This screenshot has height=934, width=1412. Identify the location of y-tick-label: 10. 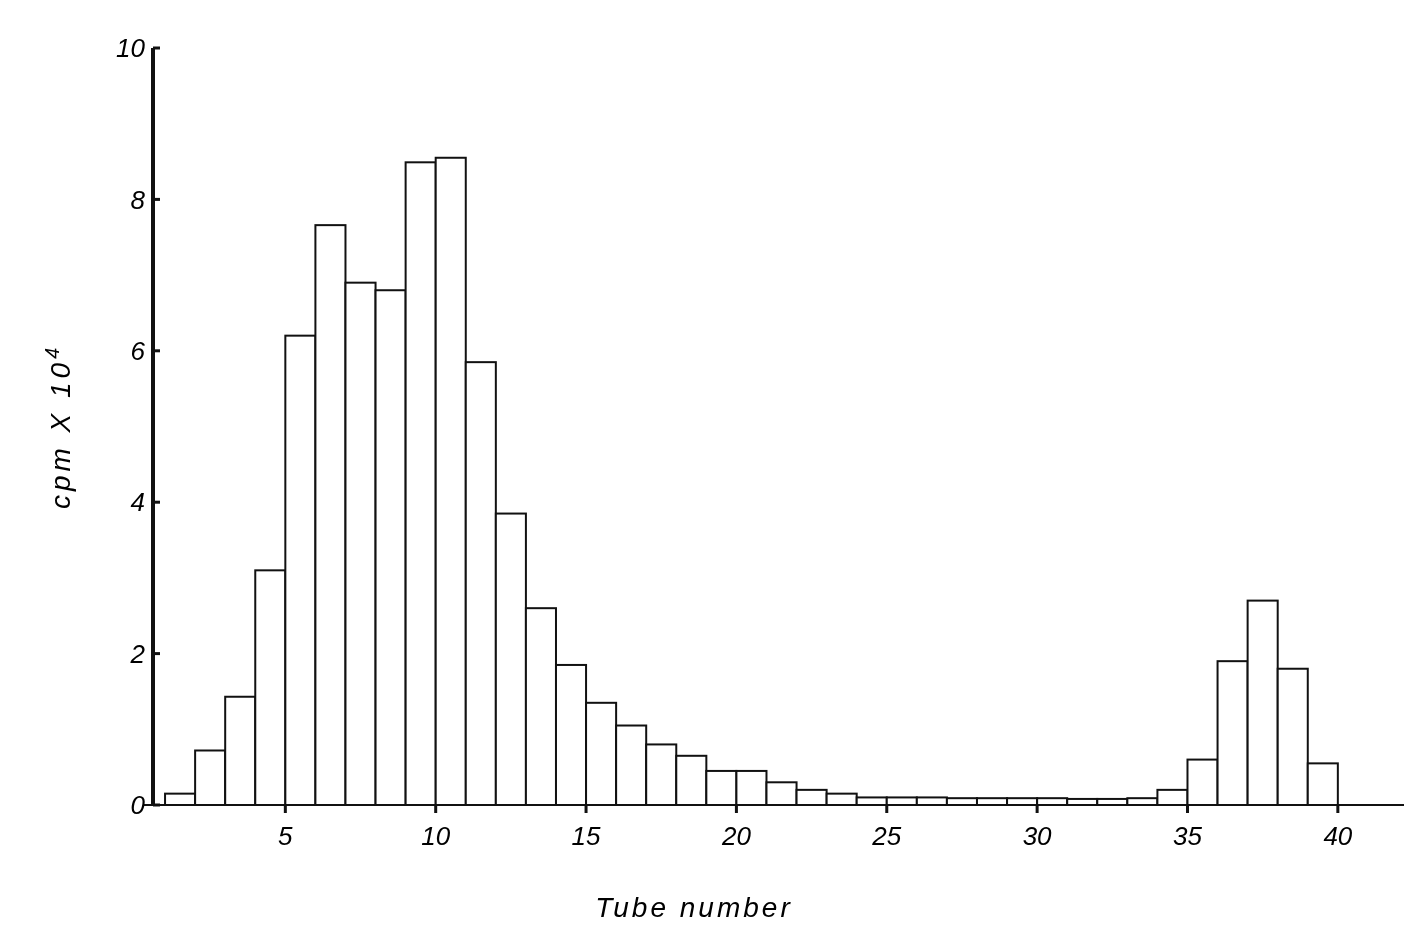
(131, 48).